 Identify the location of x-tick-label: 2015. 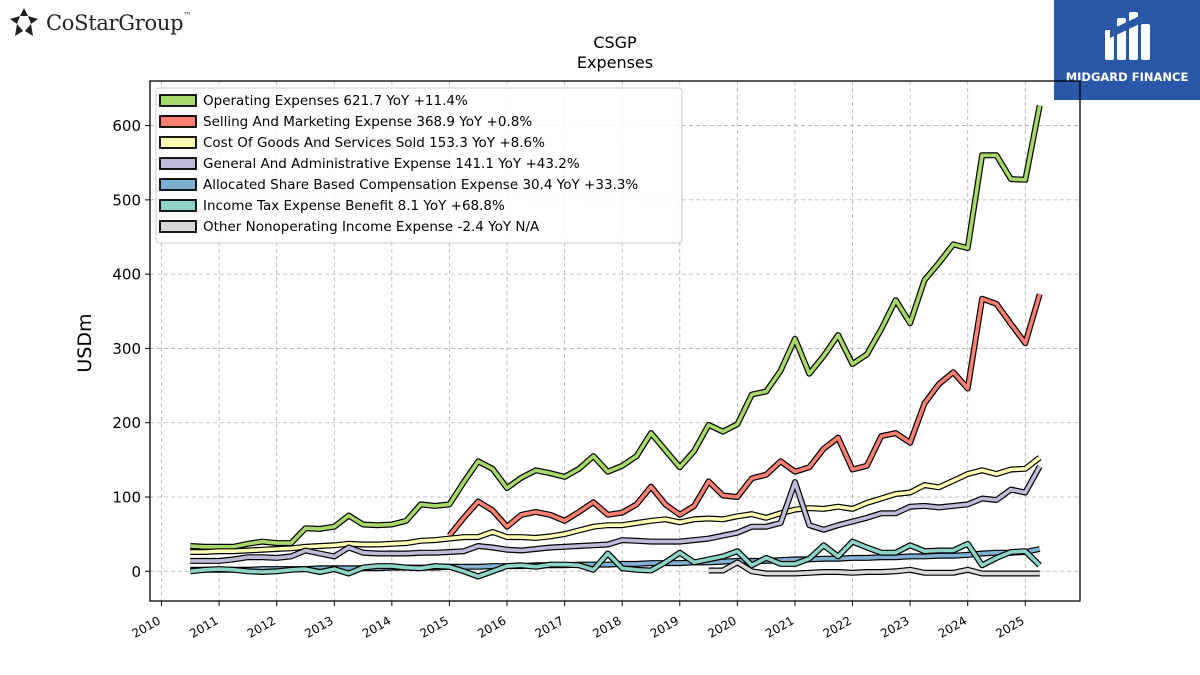
(433, 626).